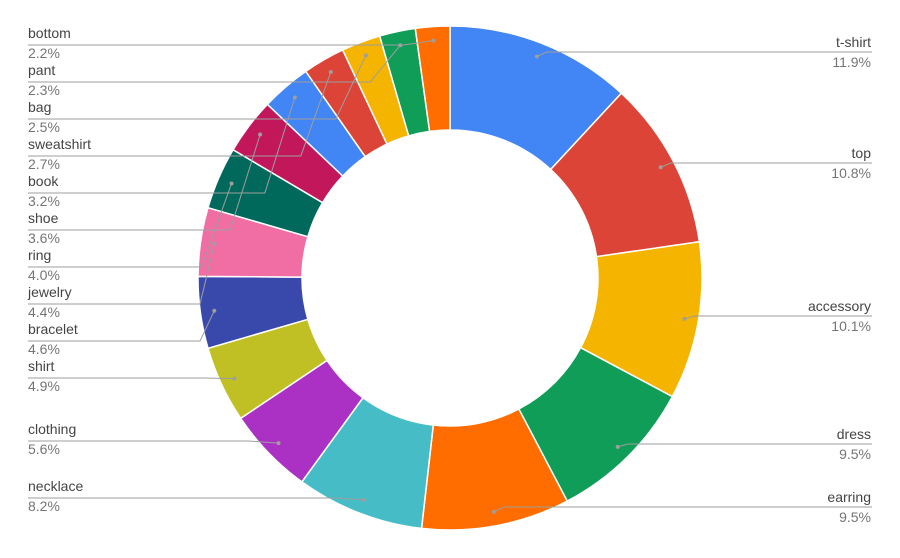 The width and height of the screenshot is (900, 558). I want to click on leader-line-ring, so click(130, 225).